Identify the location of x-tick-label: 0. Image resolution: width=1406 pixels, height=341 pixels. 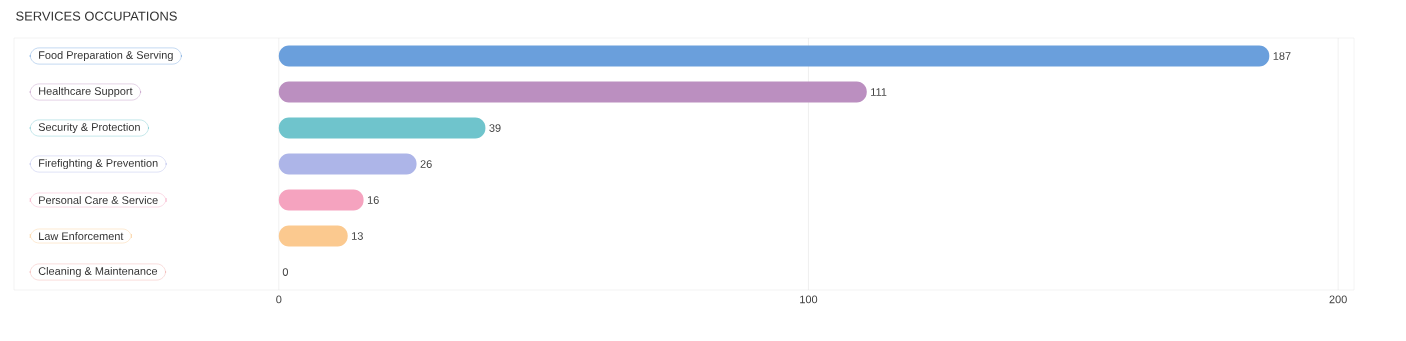
(279, 299).